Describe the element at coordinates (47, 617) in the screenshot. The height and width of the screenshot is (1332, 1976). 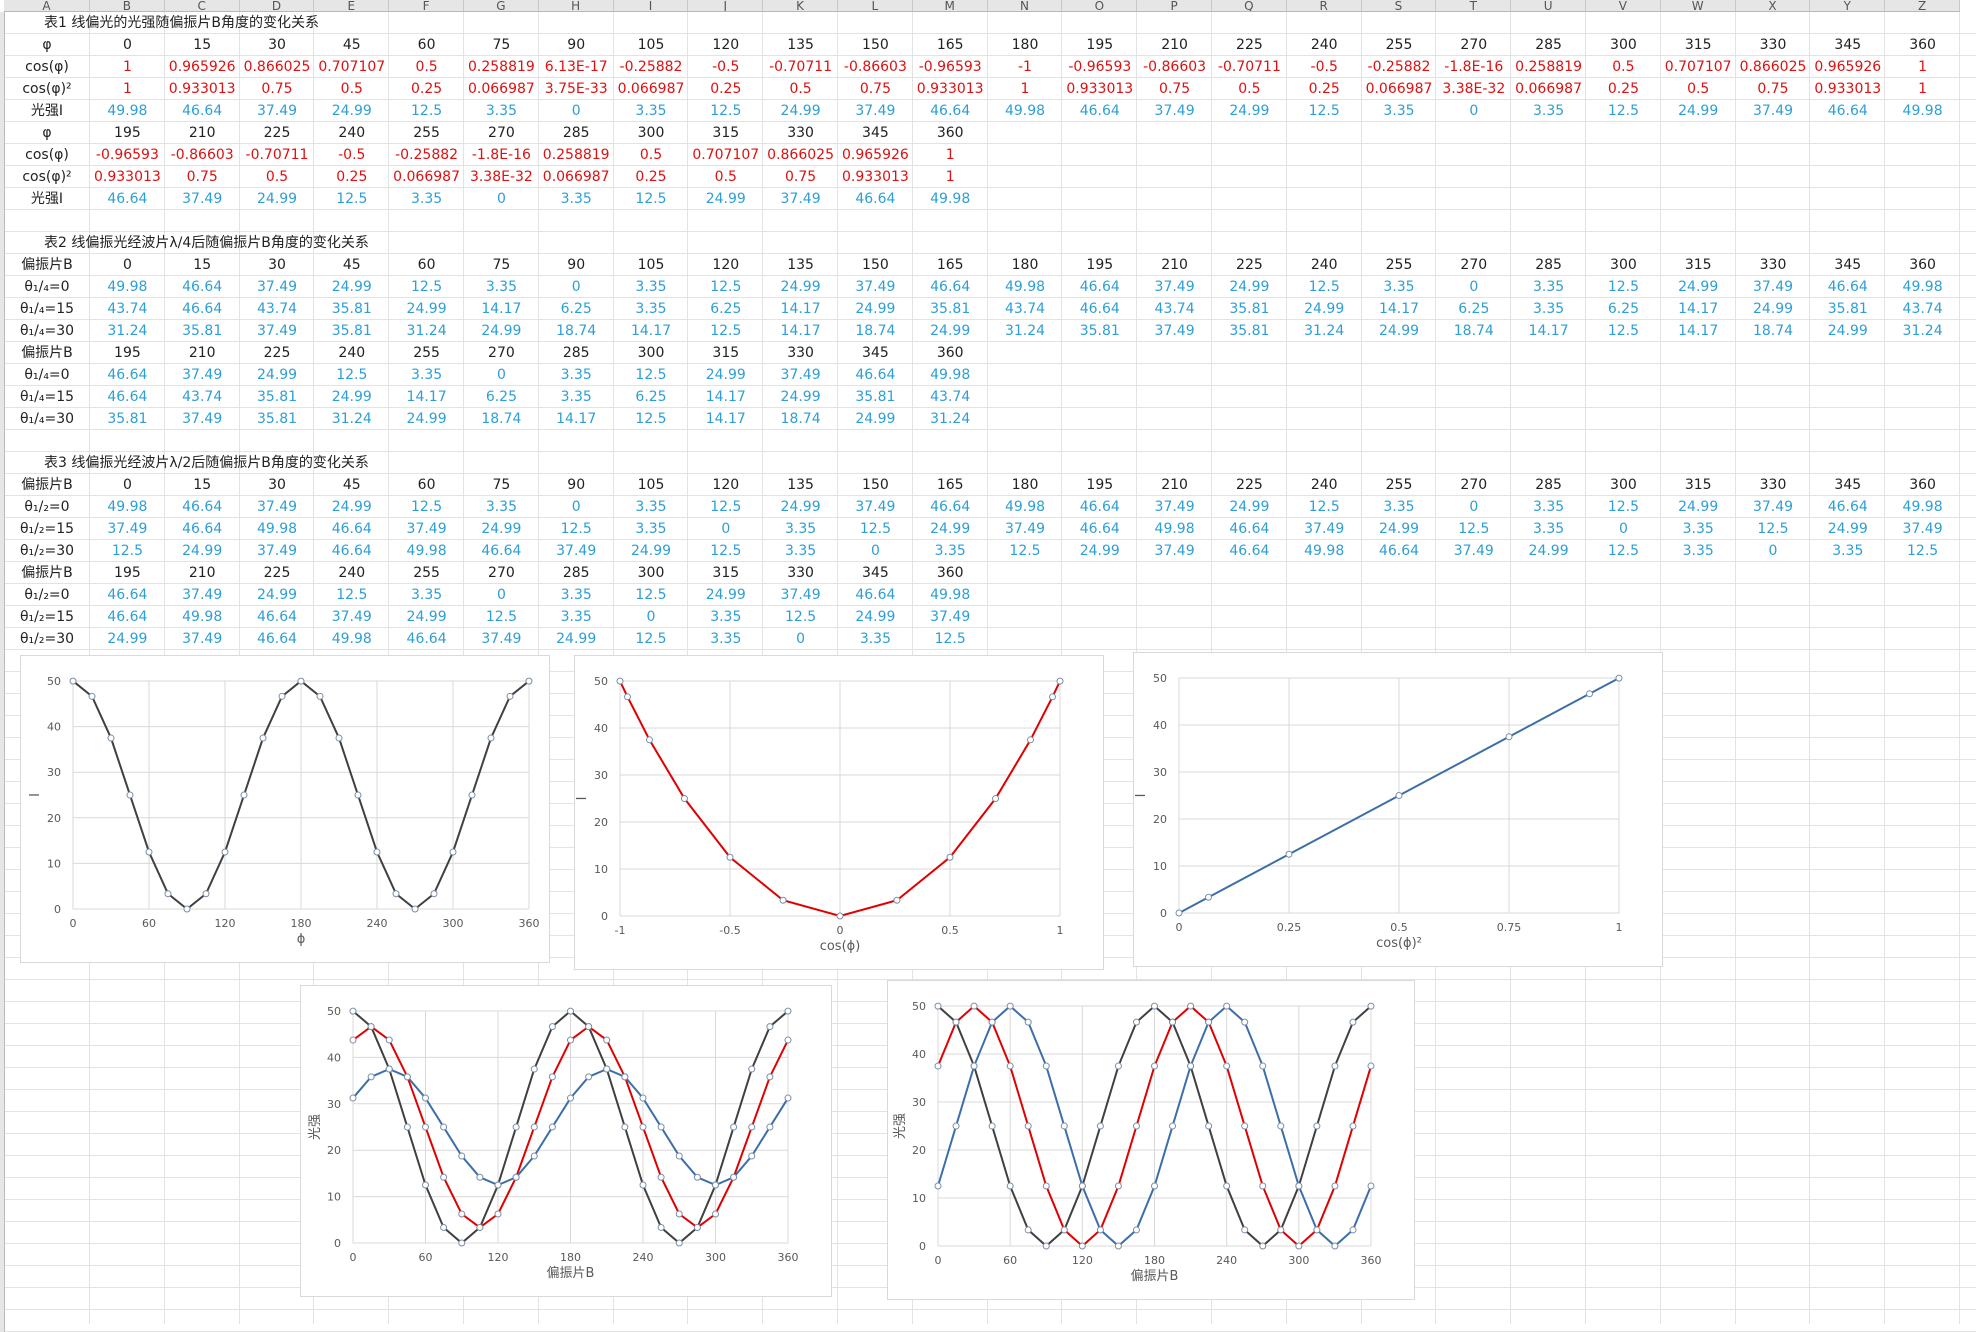
I see `cell: θ₁/₂=15` at that location.